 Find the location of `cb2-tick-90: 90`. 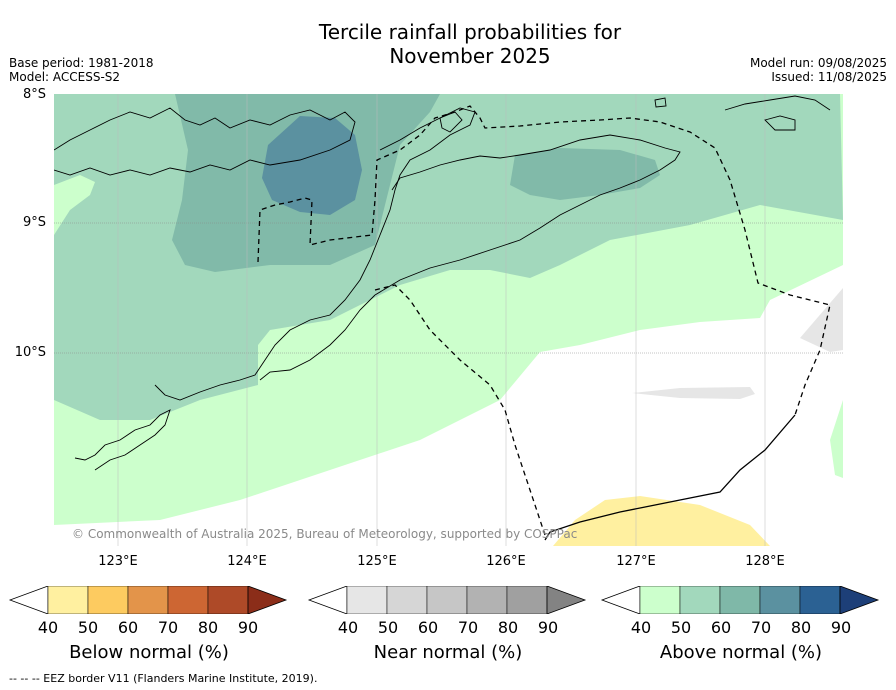

cb2-tick-90: 90 is located at coordinates (841, 627).